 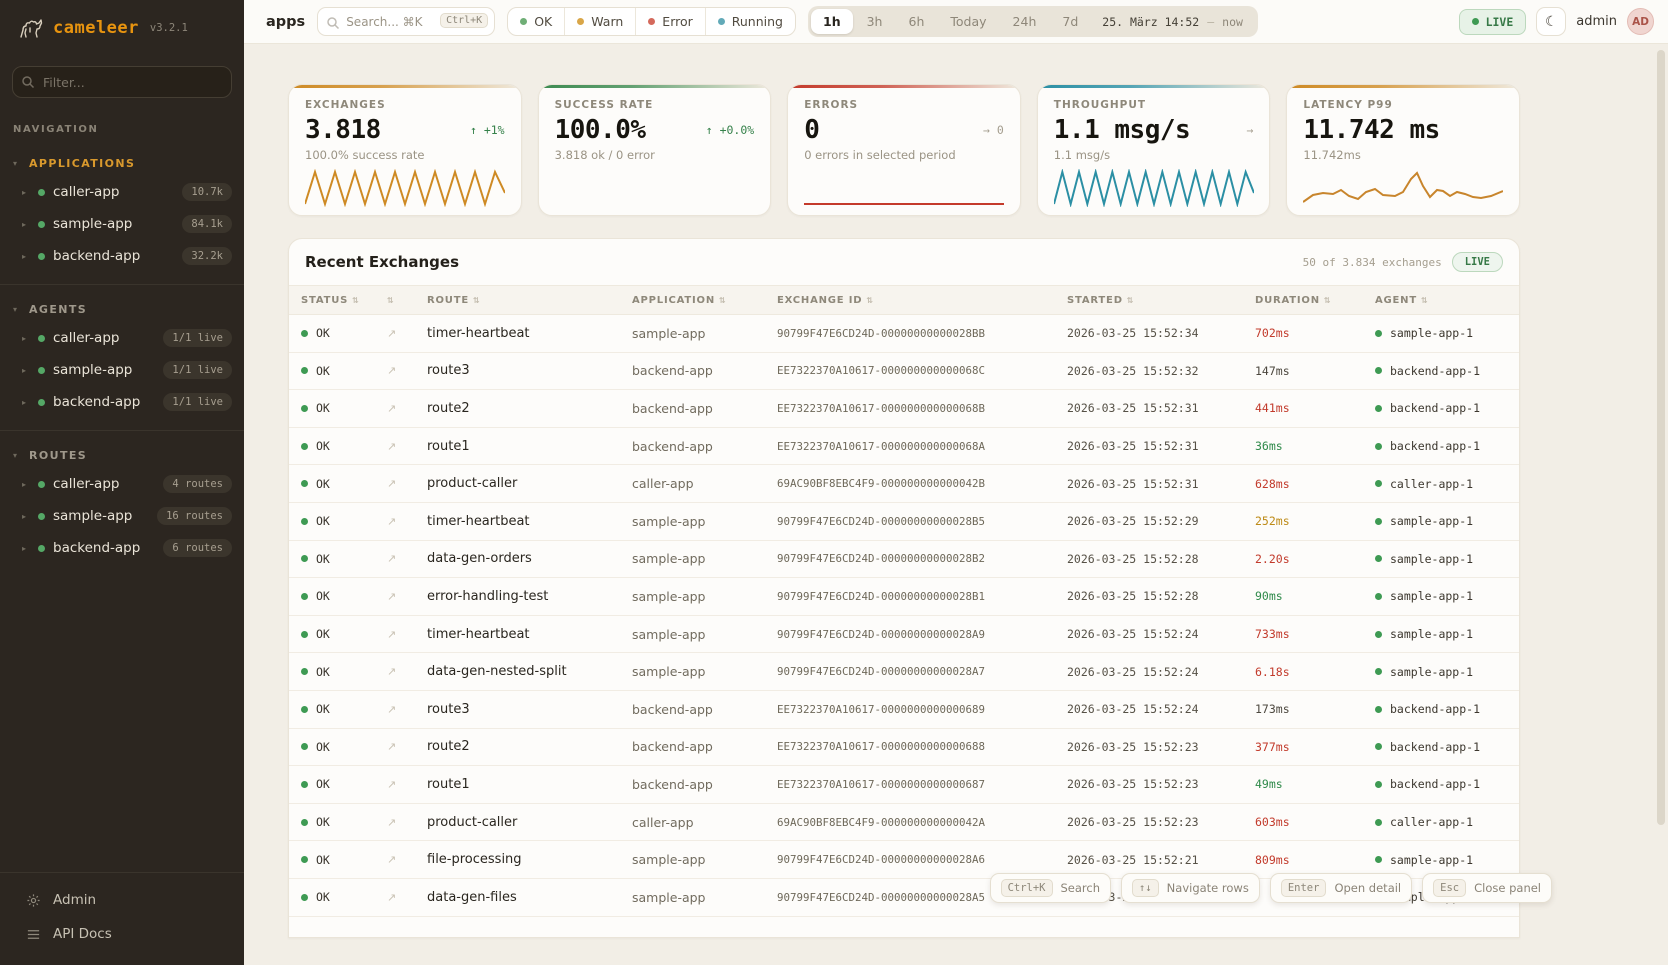 I want to click on exchange-id-cell: EE7322370A10617-0000000000000689, so click(x=881, y=709).